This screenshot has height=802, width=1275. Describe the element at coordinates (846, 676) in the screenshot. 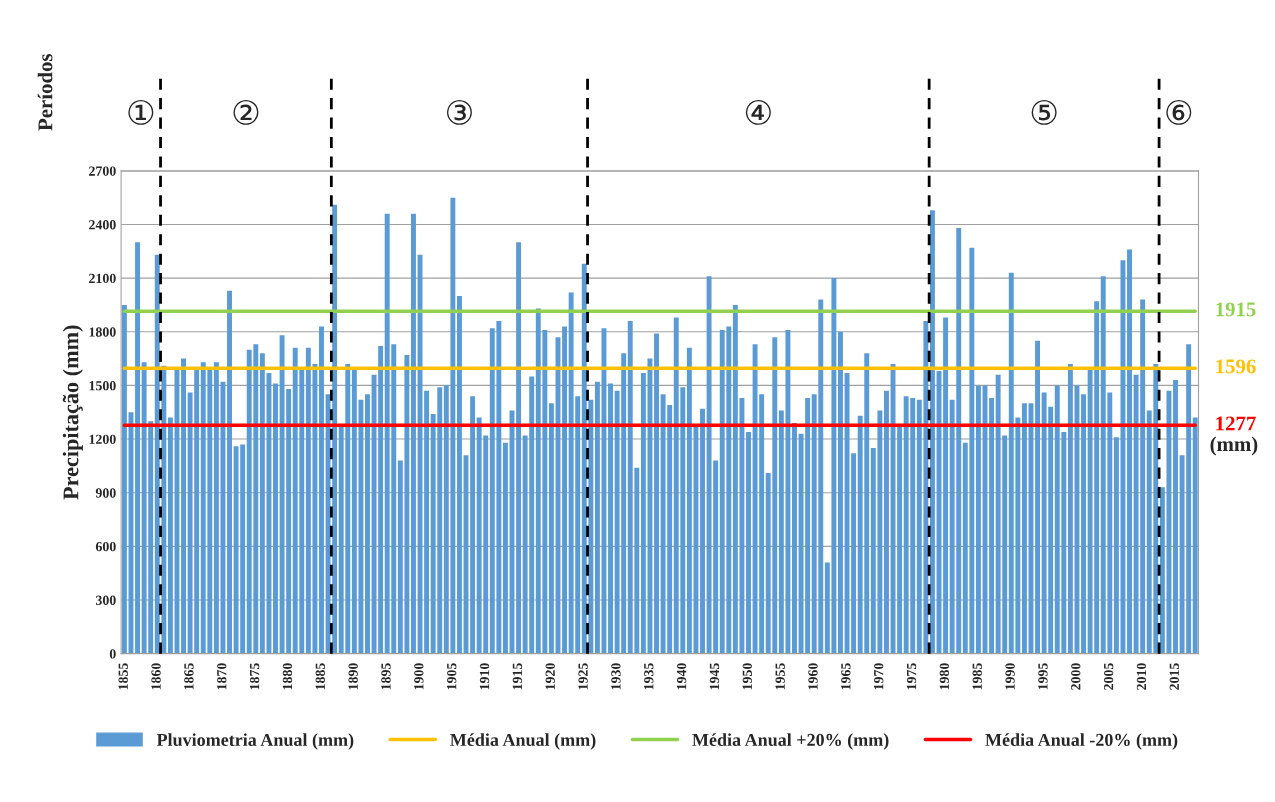

I see `x-tick-label: 1965` at that location.